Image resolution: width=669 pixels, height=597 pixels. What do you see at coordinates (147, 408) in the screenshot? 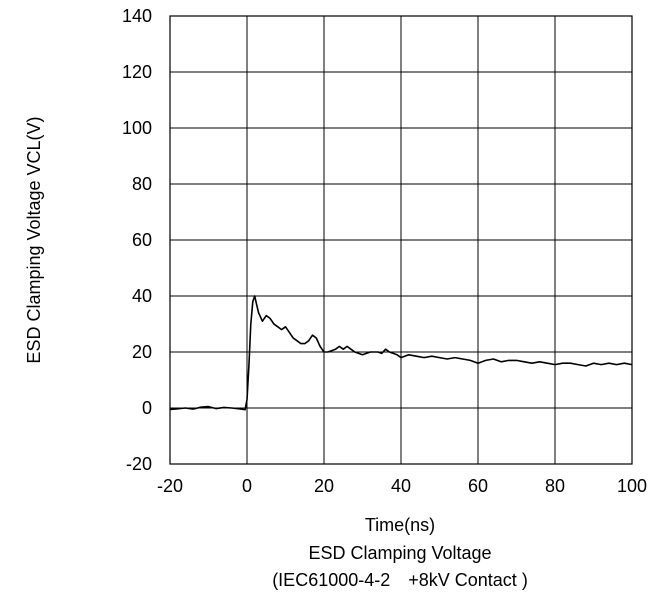
I see `y-tick-label: 0` at bounding box center [147, 408].